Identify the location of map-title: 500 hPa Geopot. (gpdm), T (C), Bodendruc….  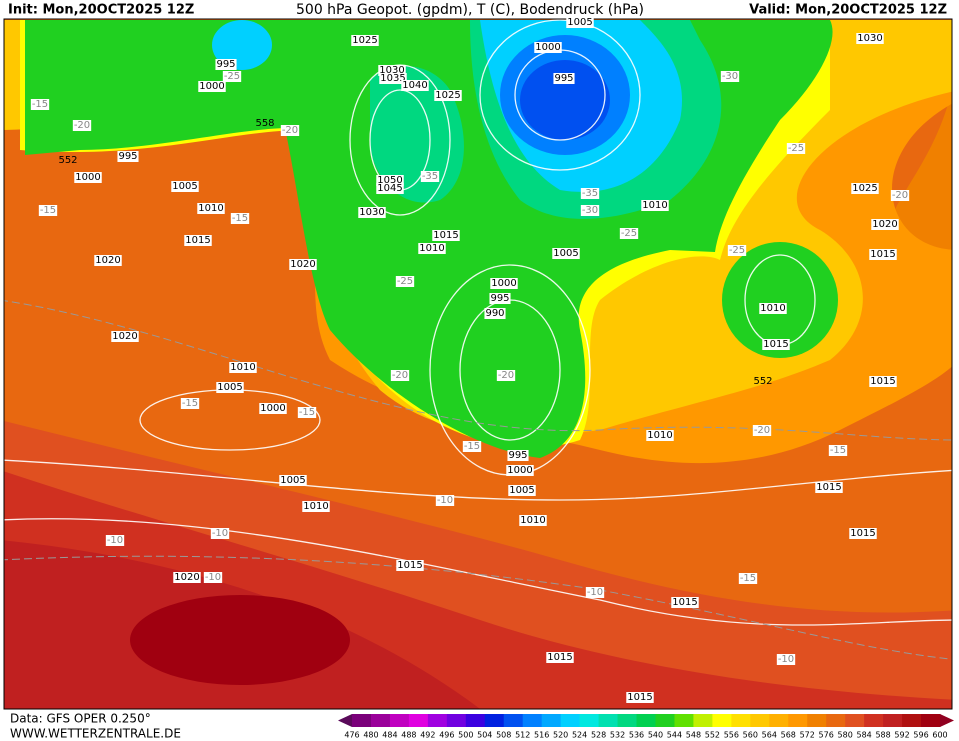
(470, 10).